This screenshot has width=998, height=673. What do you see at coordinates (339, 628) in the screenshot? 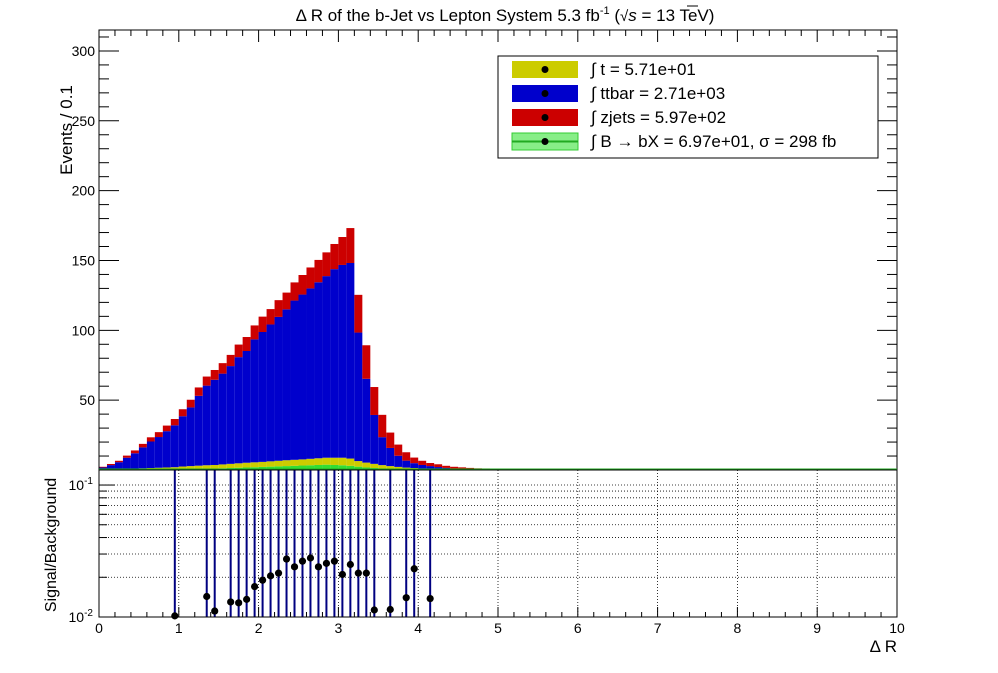
I see `x-tick-label: 3` at bounding box center [339, 628].